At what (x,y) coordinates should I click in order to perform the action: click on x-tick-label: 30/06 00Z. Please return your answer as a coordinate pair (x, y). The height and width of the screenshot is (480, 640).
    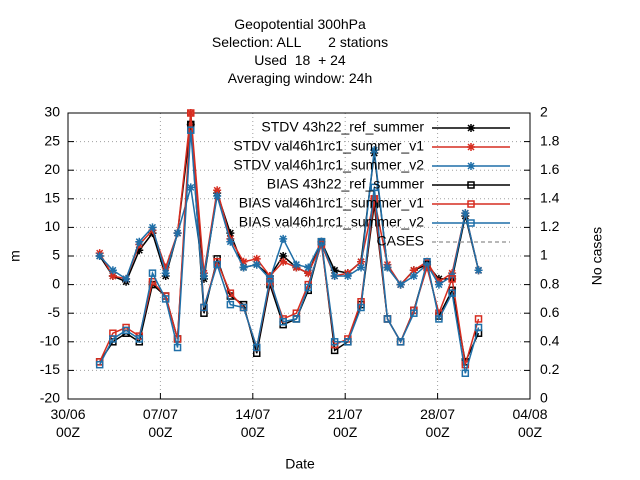
    Looking at the image, I should click on (68, 423).